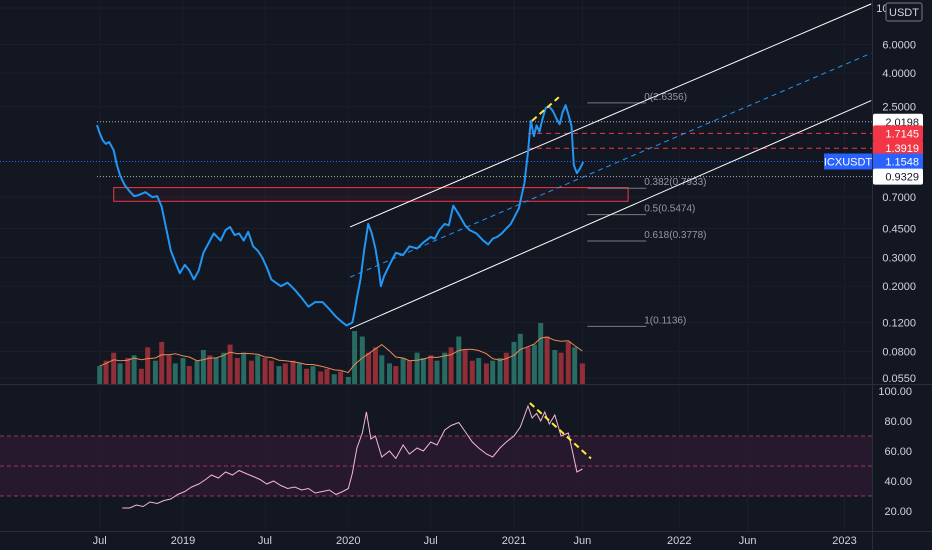 This screenshot has width=932, height=550. What do you see at coordinates (844, 541) in the screenshot?
I see `time-tick-label: 2023` at bounding box center [844, 541].